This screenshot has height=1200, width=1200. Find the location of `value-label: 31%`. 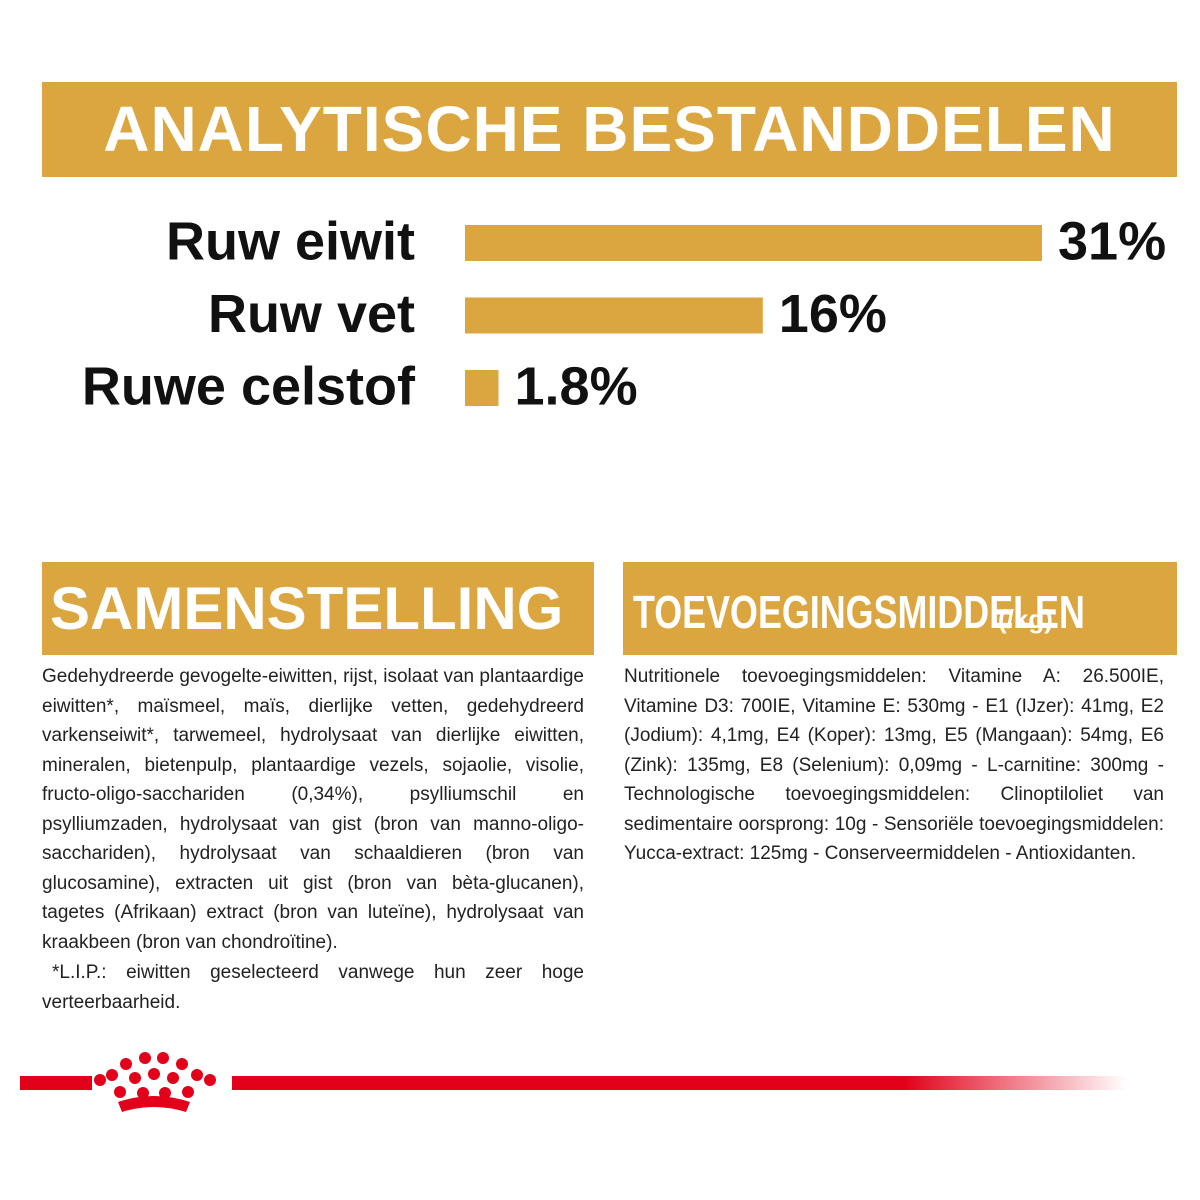

value-label: 31% is located at coordinates (1112, 241).